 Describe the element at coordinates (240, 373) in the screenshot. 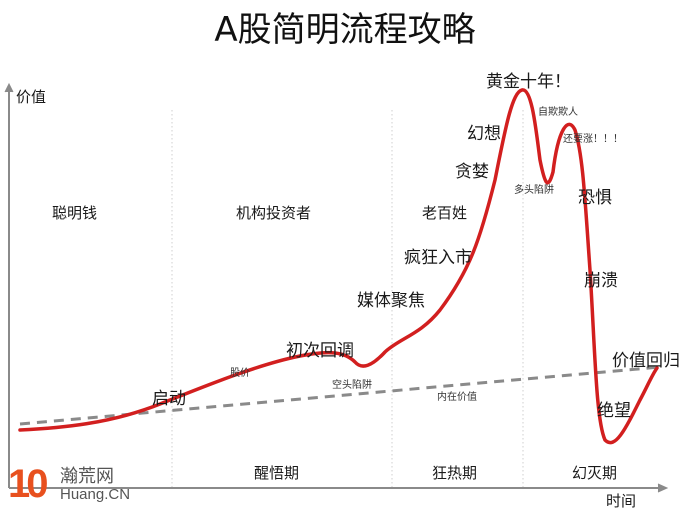

I see `label-stock-price: 股价` at that location.